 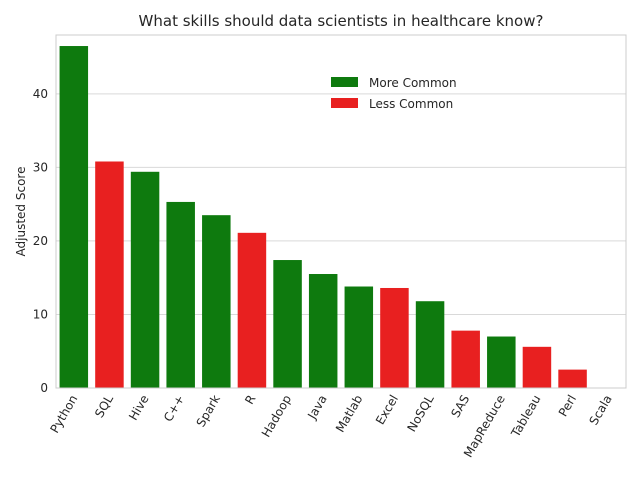 I want to click on bar-sas, so click(x=465, y=359).